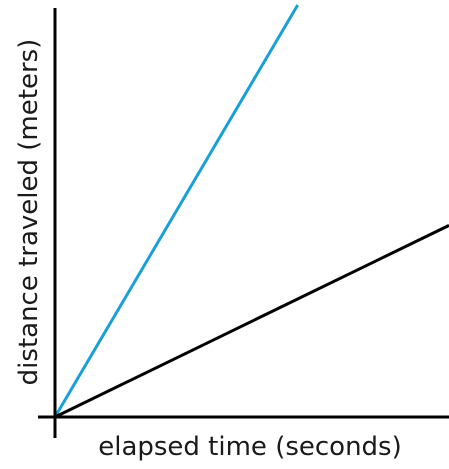 Image resolution: width=449 pixels, height=469 pixels. Describe the element at coordinates (250, 447) in the screenshot. I see `x-axis-label: elapsed time (seconds)` at that location.